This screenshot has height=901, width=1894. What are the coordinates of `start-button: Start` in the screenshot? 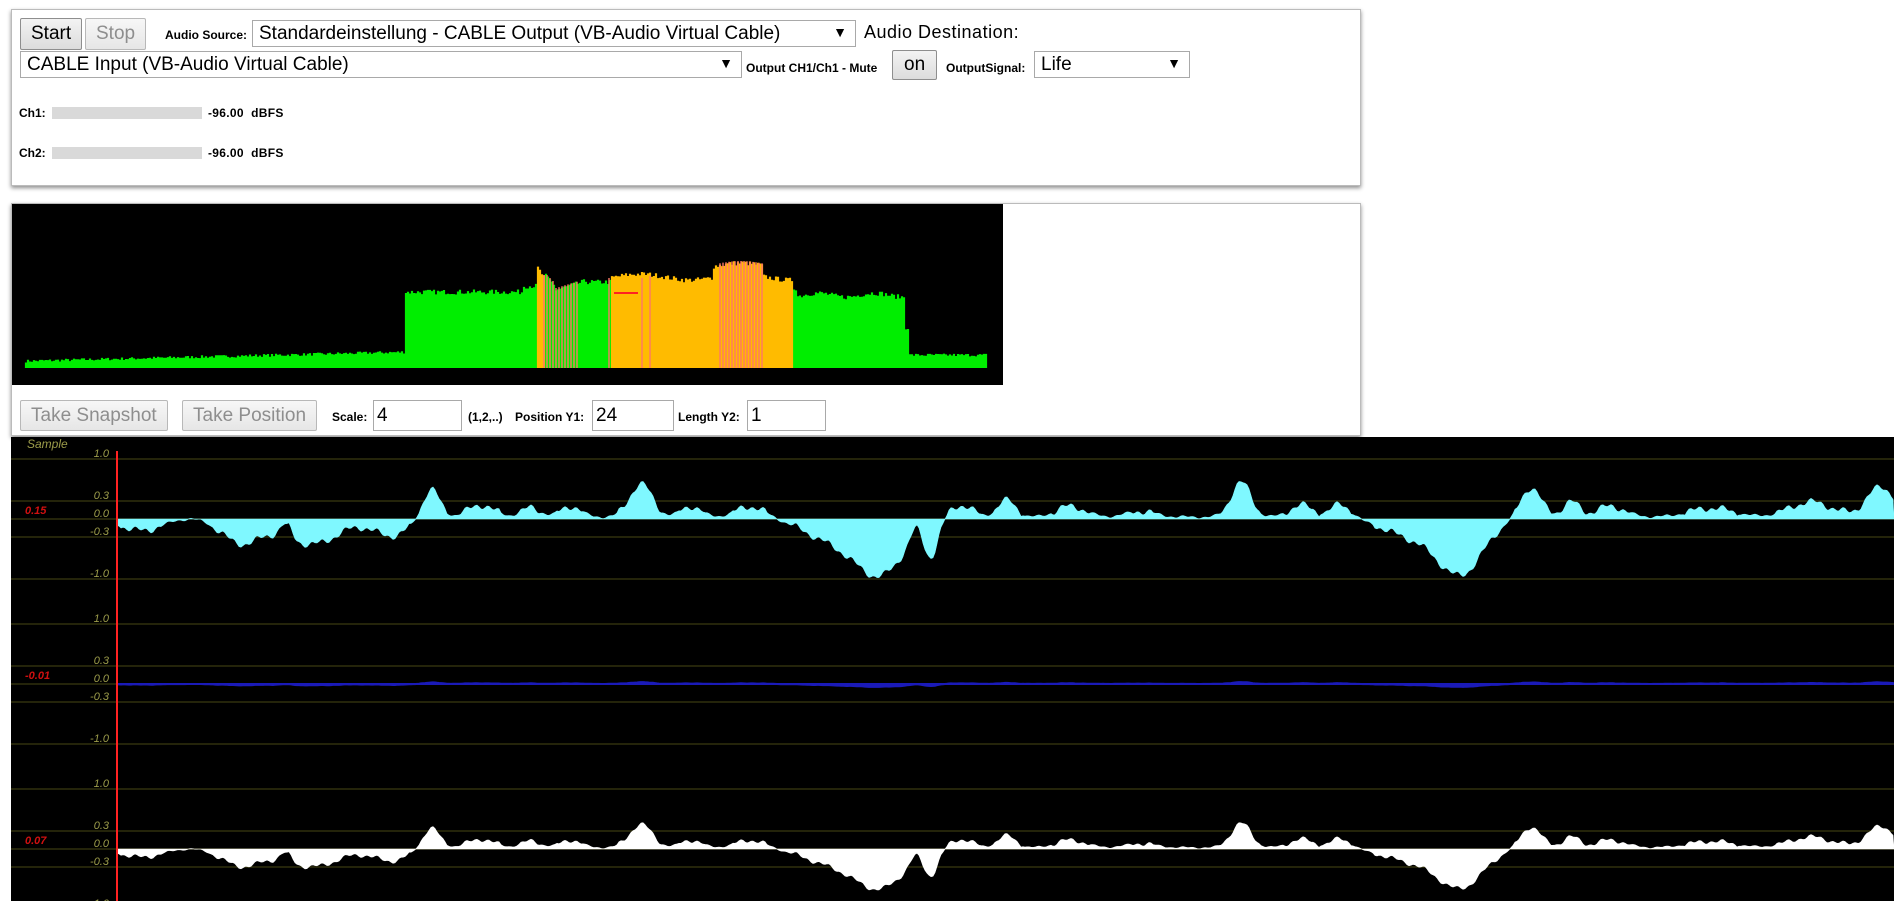 It's located at (51, 34).